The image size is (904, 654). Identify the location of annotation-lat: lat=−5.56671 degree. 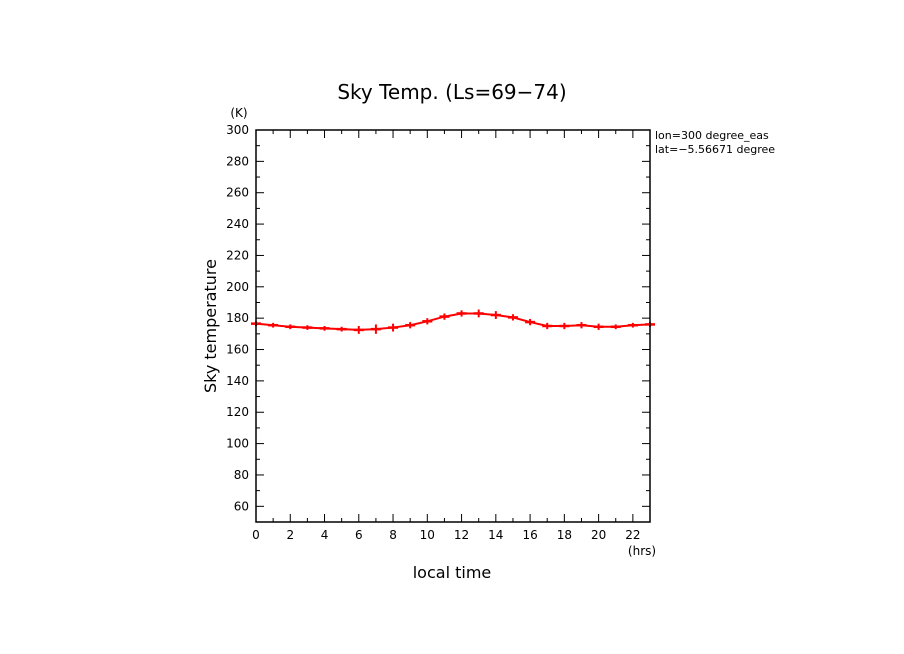
(715, 149).